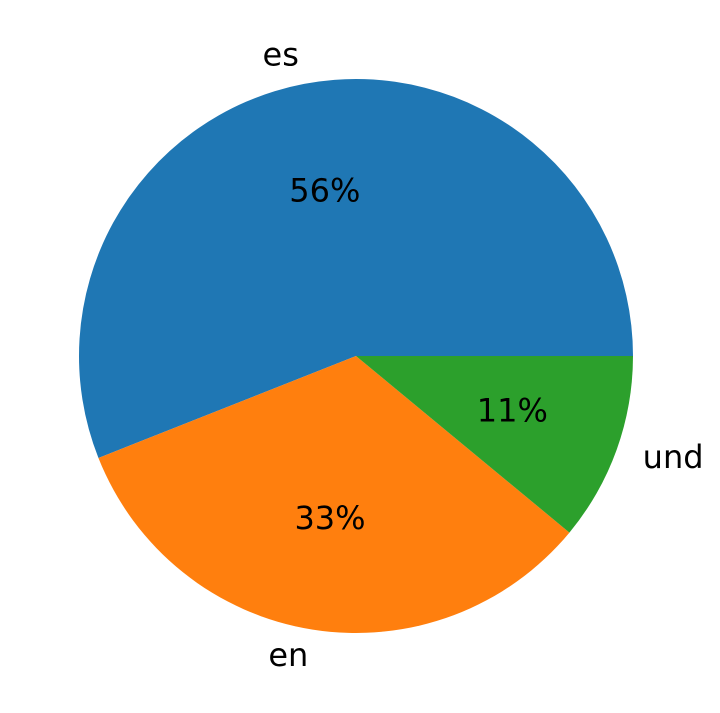 The width and height of the screenshot is (720, 713). What do you see at coordinates (512, 410) in the screenshot?
I see `percent-label: 11%` at bounding box center [512, 410].